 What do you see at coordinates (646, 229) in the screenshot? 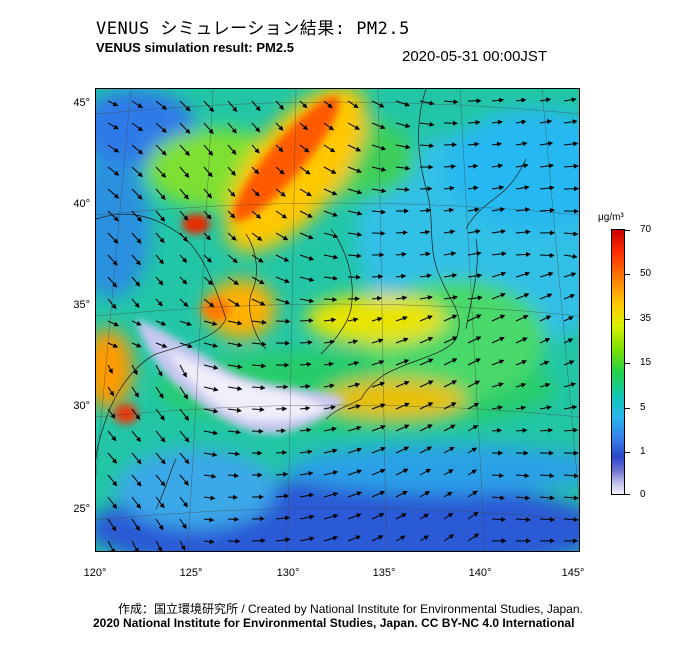
I see `colorbar-label-70: 70` at bounding box center [646, 229].